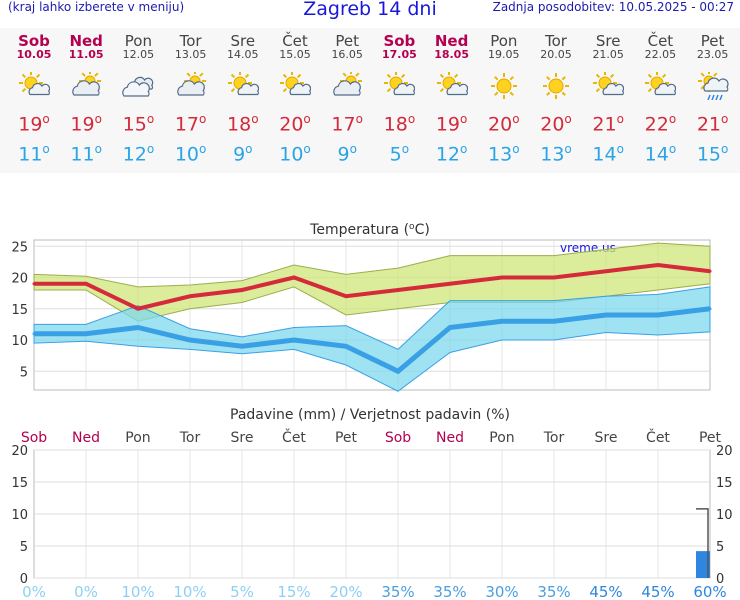  Describe the element at coordinates (86, 54) in the screenshot. I see `day-date: 11.05` at that location.